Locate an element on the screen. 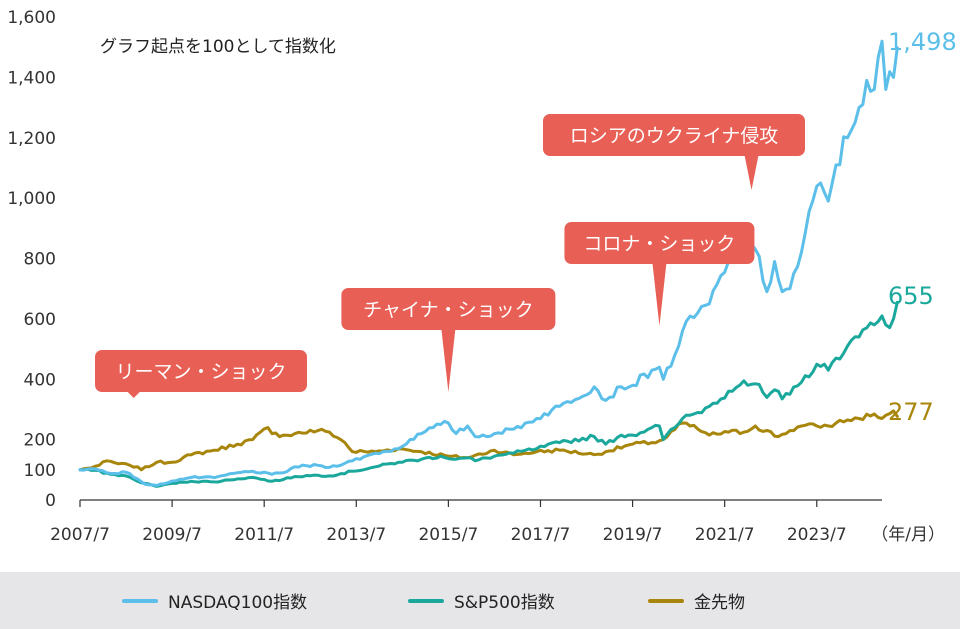 This screenshot has width=960, height=629. x-tick-label: 2021/7 is located at coordinates (725, 535).